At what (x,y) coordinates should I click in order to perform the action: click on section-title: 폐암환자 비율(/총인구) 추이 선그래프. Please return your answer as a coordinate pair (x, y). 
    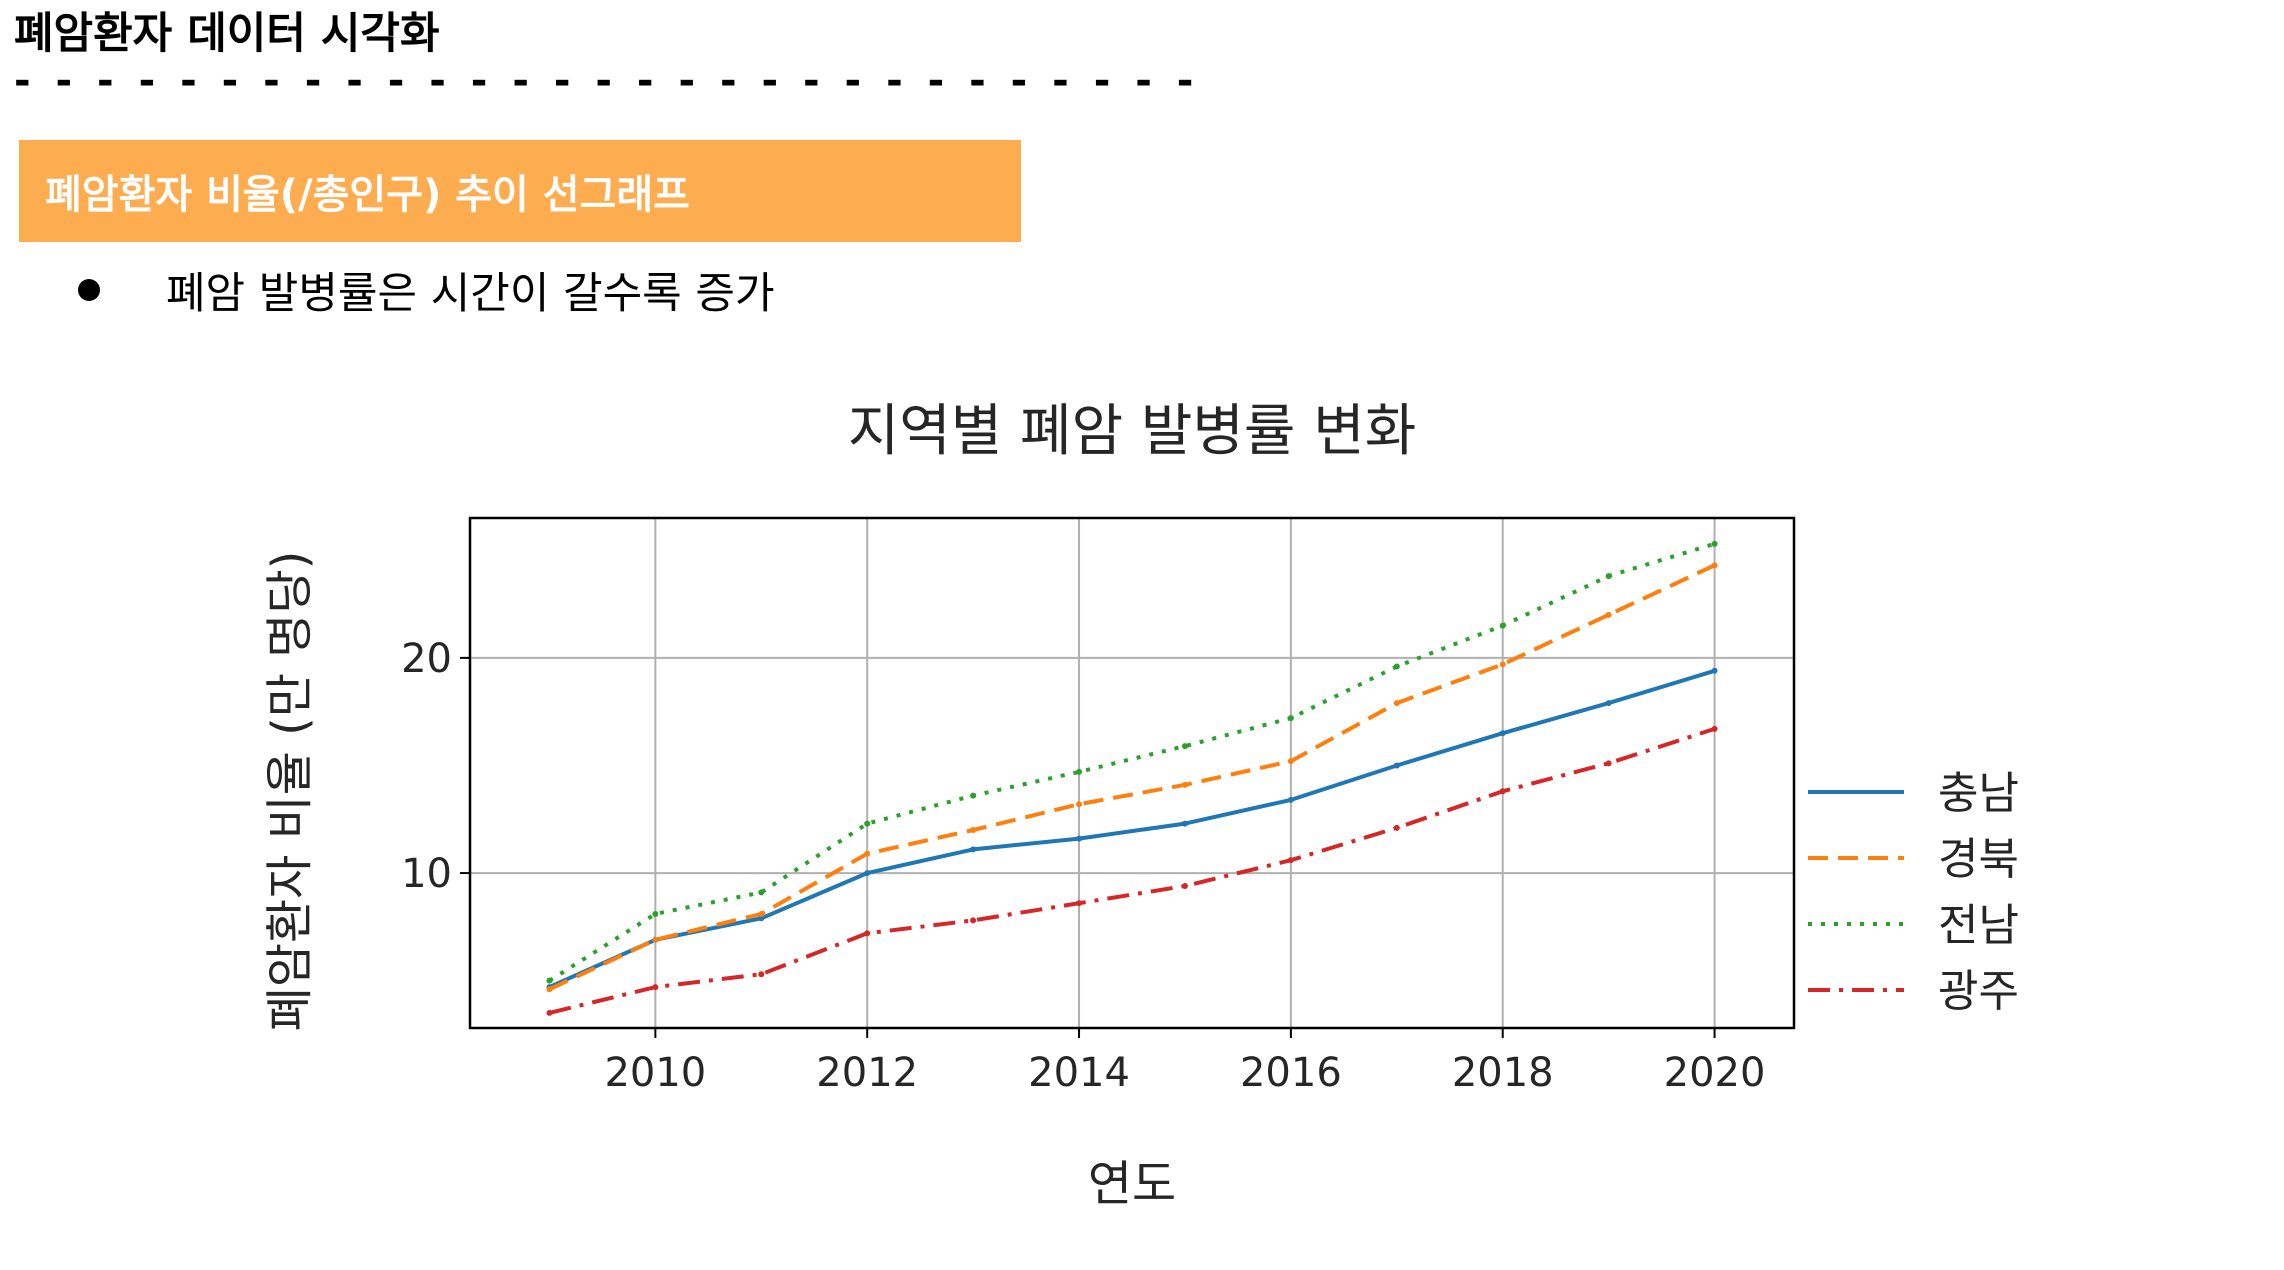
    Looking at the image, I should click on (367, 195).